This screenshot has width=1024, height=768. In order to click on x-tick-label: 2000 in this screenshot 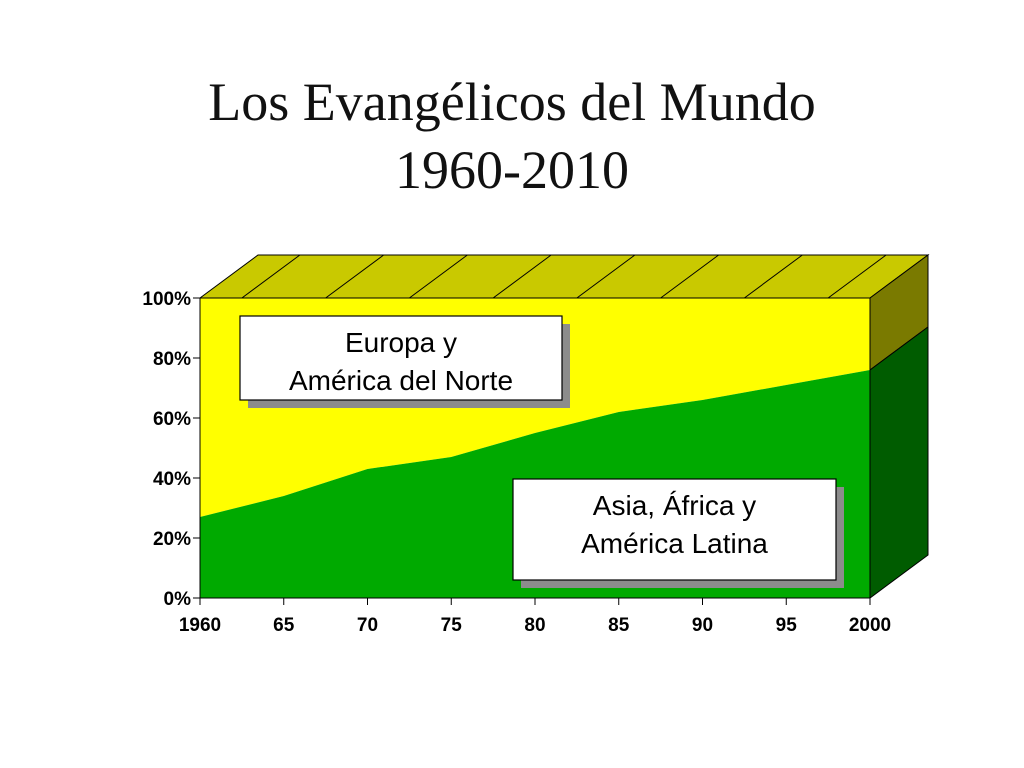, I will do `click(870, 625)`.